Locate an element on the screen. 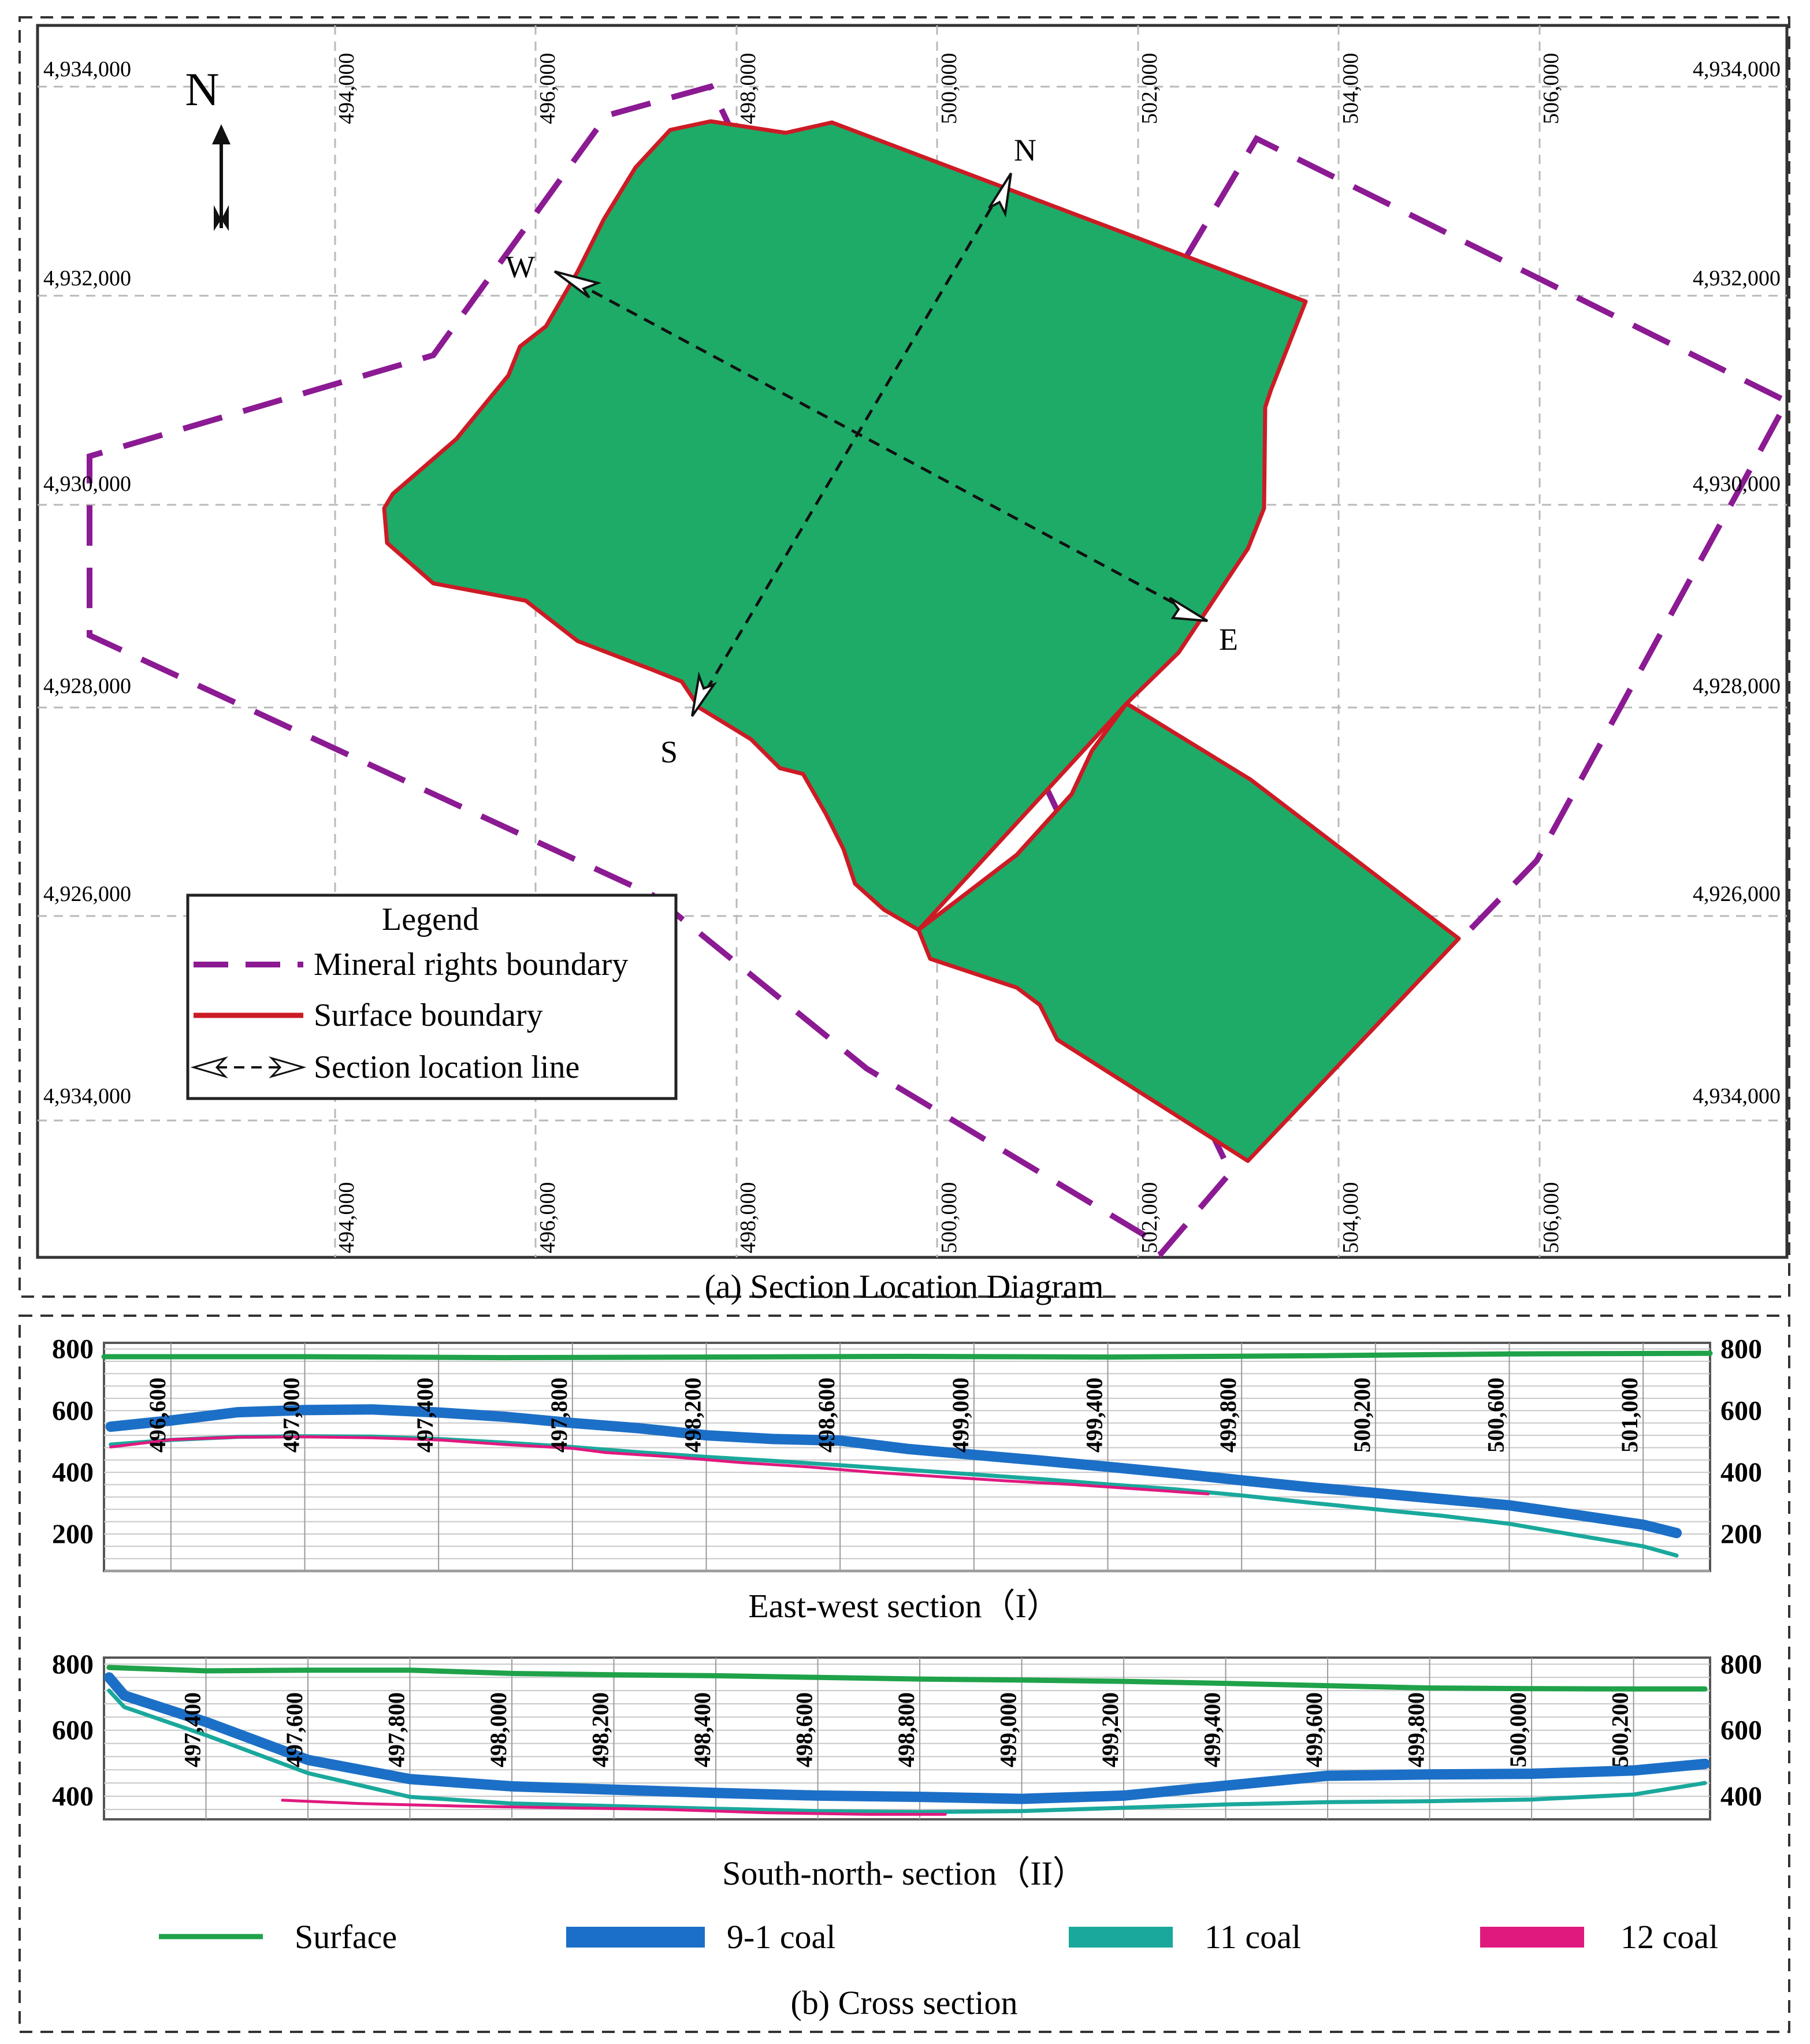  y-label-right-4: 4,926,000 is located at coordinates (1737, 894).